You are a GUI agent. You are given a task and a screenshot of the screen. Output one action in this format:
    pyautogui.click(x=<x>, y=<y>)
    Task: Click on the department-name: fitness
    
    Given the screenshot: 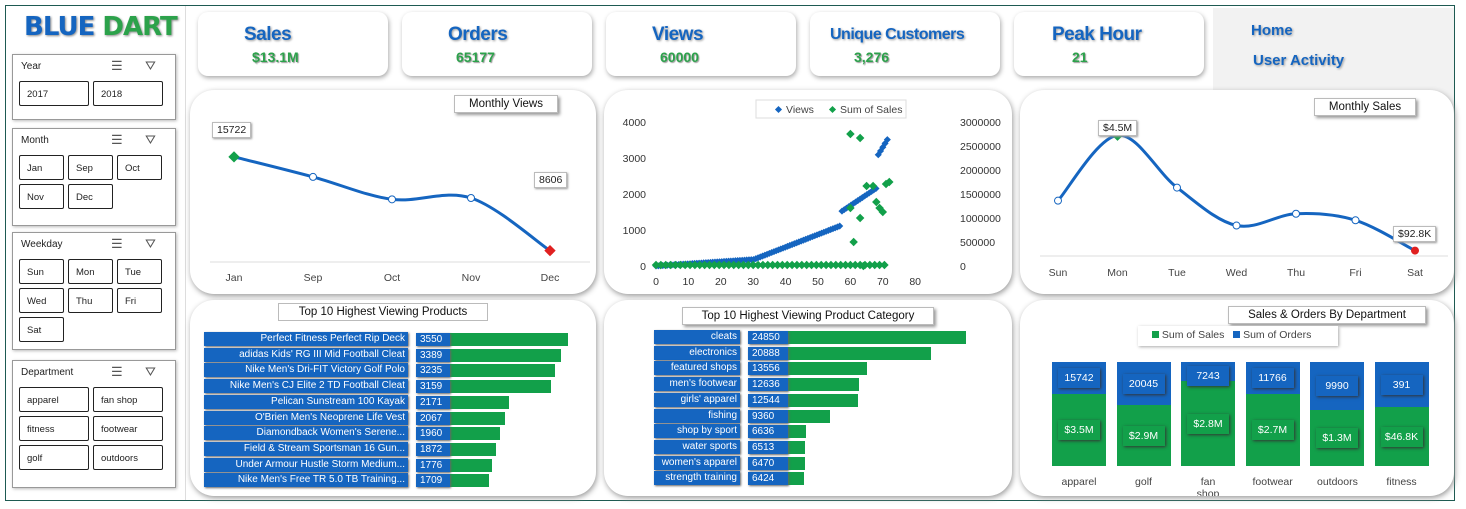 What is the action you would take?
    pyautogui.click(x=1401, y=482)
    